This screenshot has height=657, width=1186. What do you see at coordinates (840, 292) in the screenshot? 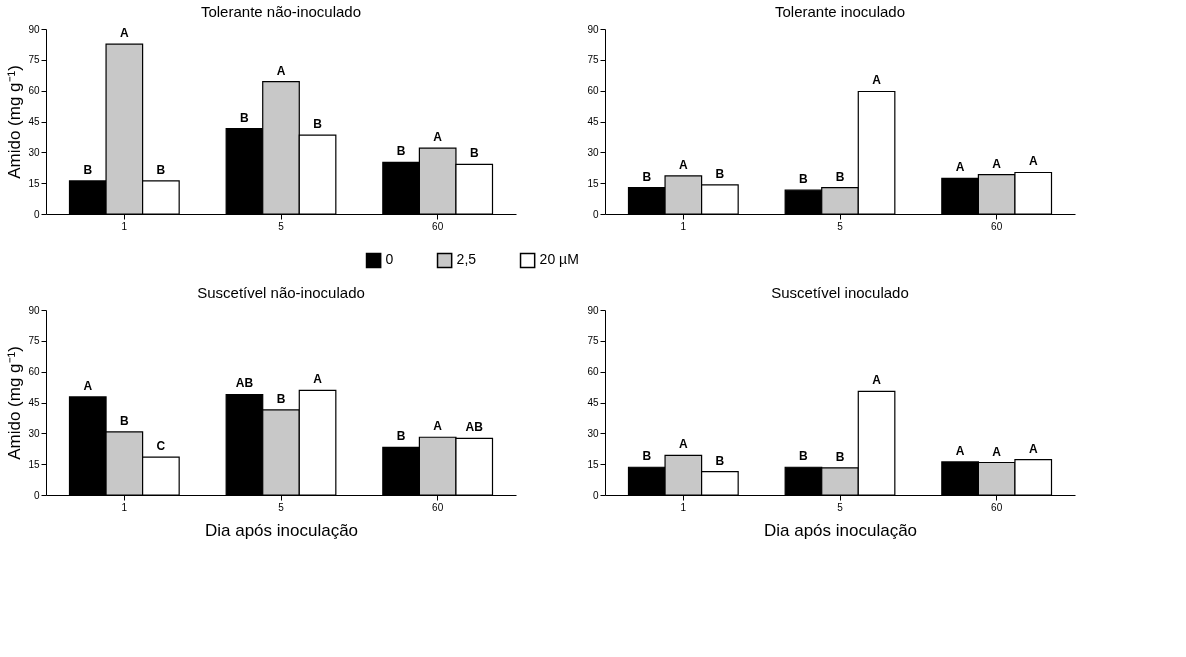
I see `chart-title: Suscetível inoculado` at bounding box center [840, 292].